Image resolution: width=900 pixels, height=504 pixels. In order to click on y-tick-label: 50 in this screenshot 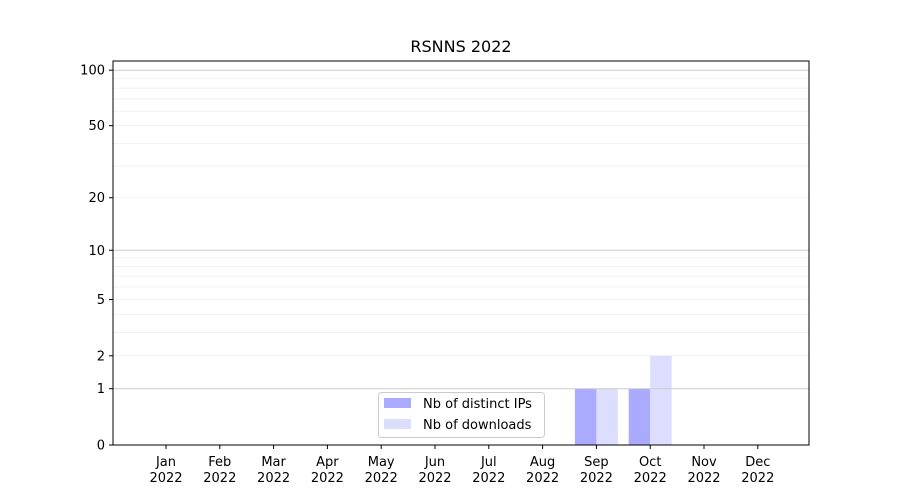, I will do `click(96, 126)`.